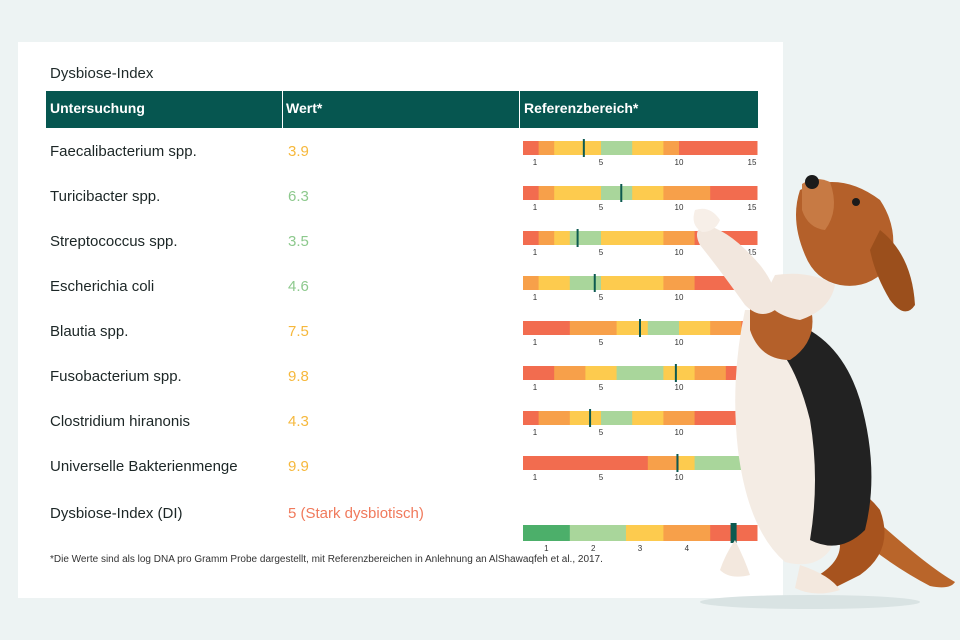 The image size is (960, 640). Describe the element at coordinates (581, 108) in the screenshot. I see `header-referenzbereich: Referenzbereich*` at that location.